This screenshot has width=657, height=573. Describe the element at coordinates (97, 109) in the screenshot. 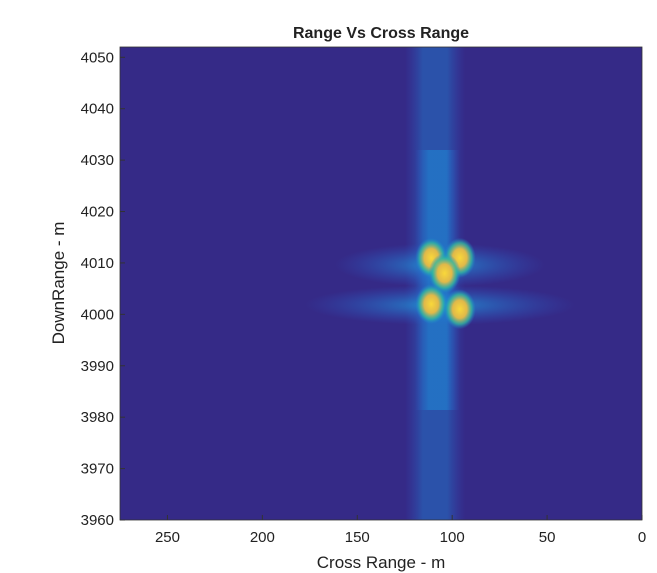

I see `y-tick-label: 4040` at that location.